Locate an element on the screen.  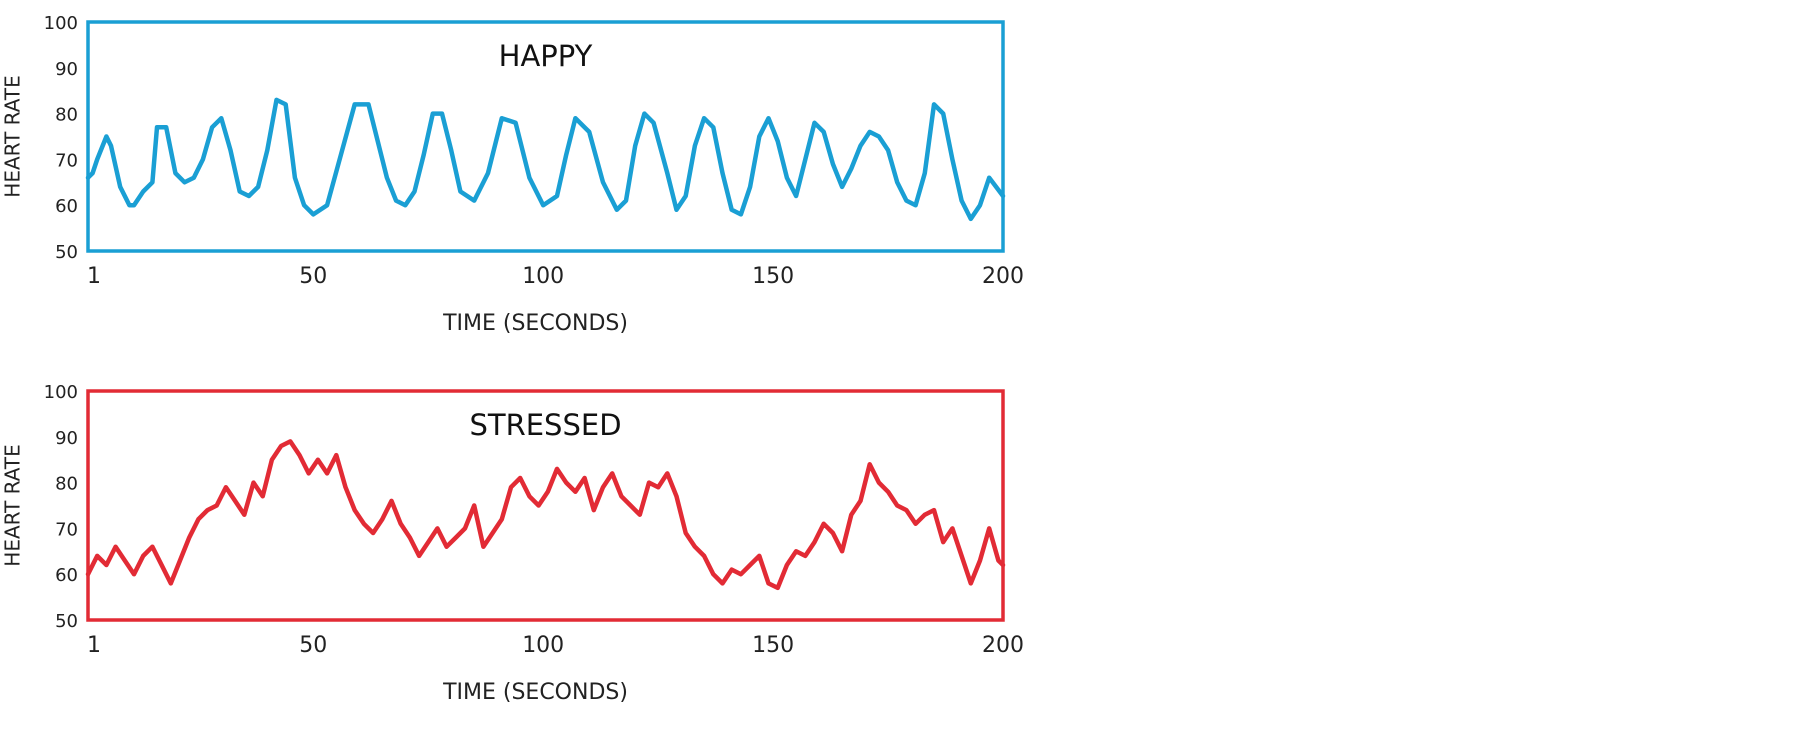
happy-xtick-label: 200 is located at coordinates (1003, 276).